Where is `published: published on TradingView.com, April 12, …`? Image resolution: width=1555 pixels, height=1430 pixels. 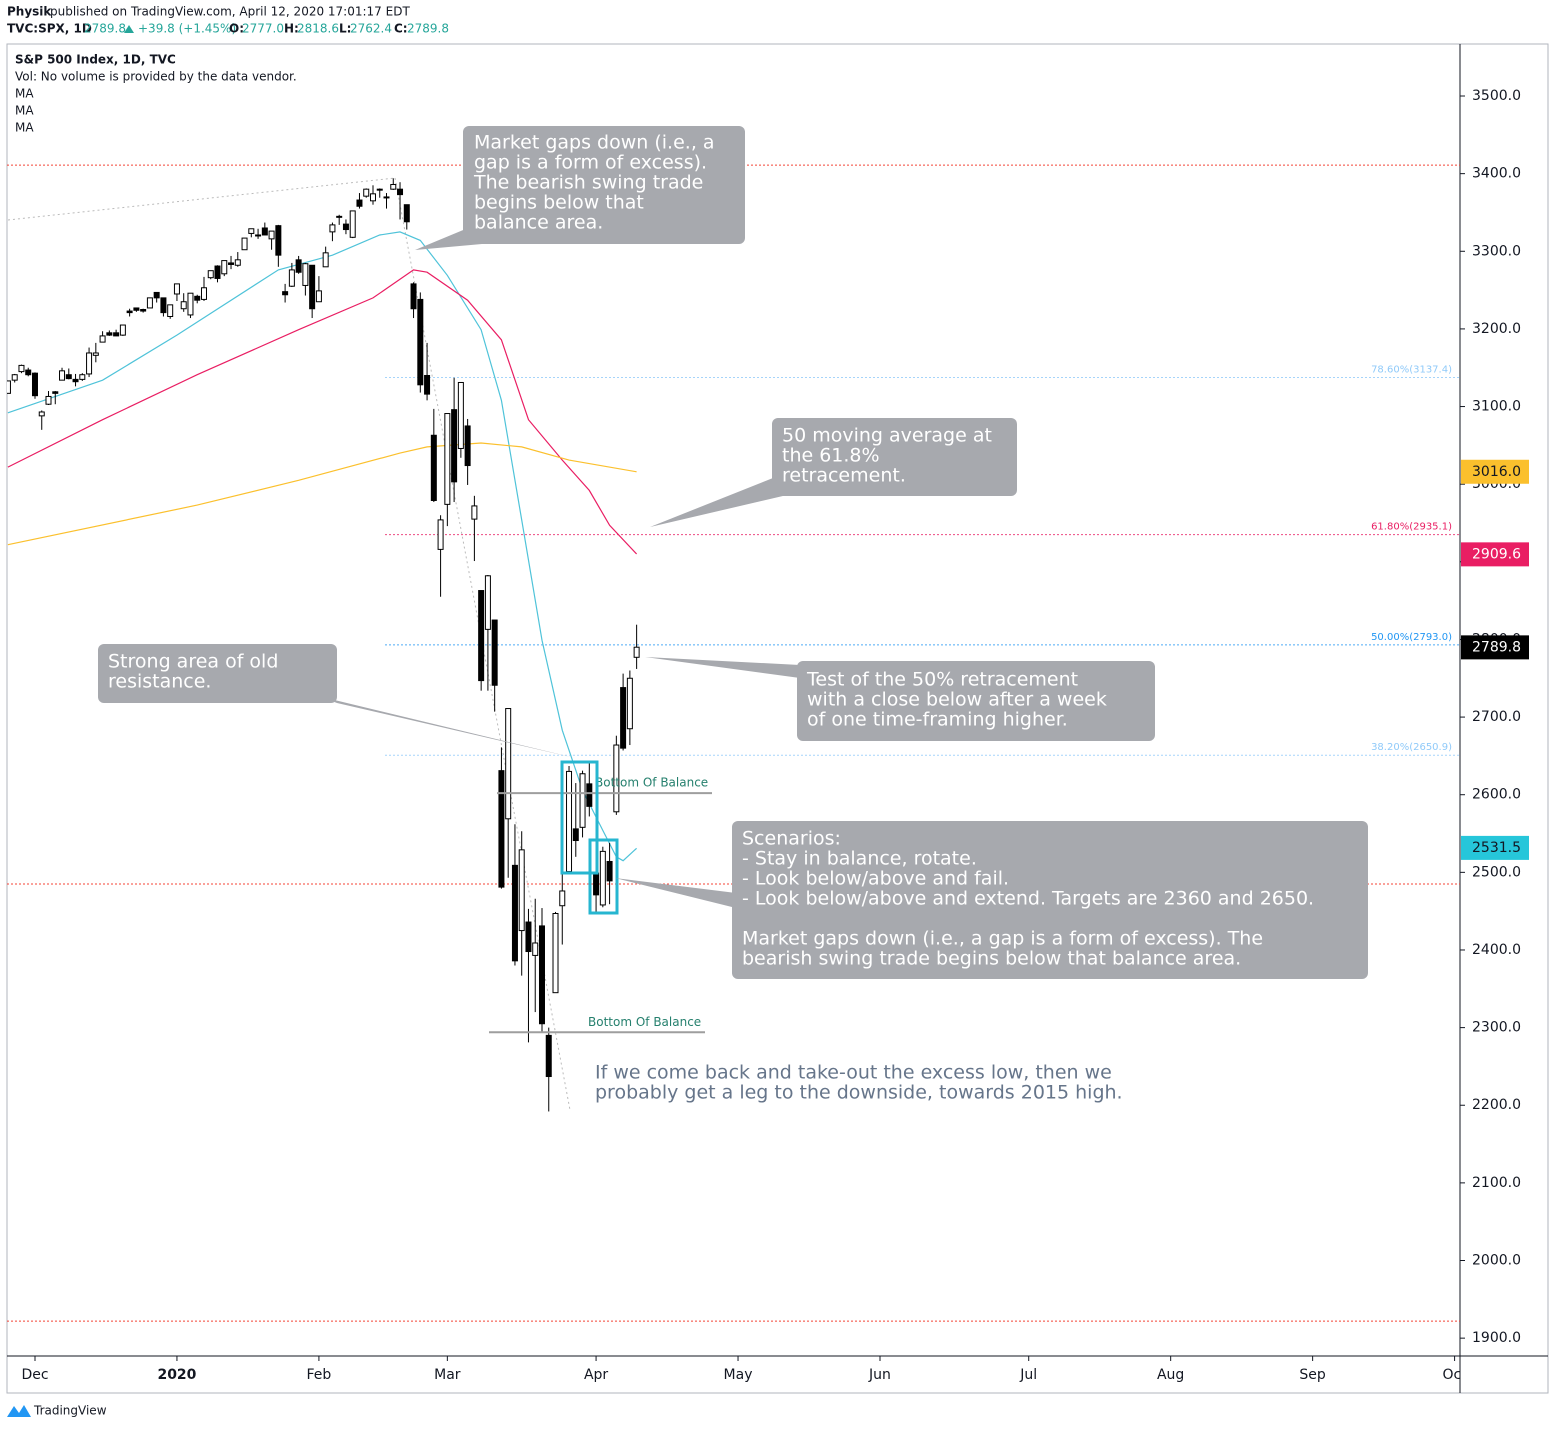
published: published on TradingView.com, April 12, … is located at coordinates (230, 12).